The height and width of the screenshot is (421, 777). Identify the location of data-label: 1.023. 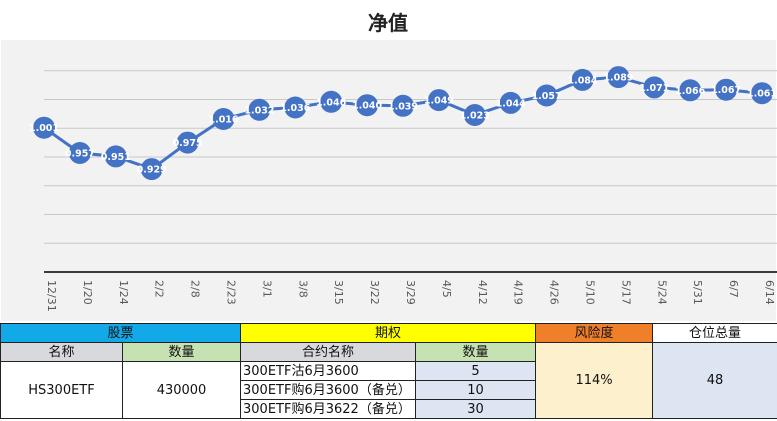
(475, 116).